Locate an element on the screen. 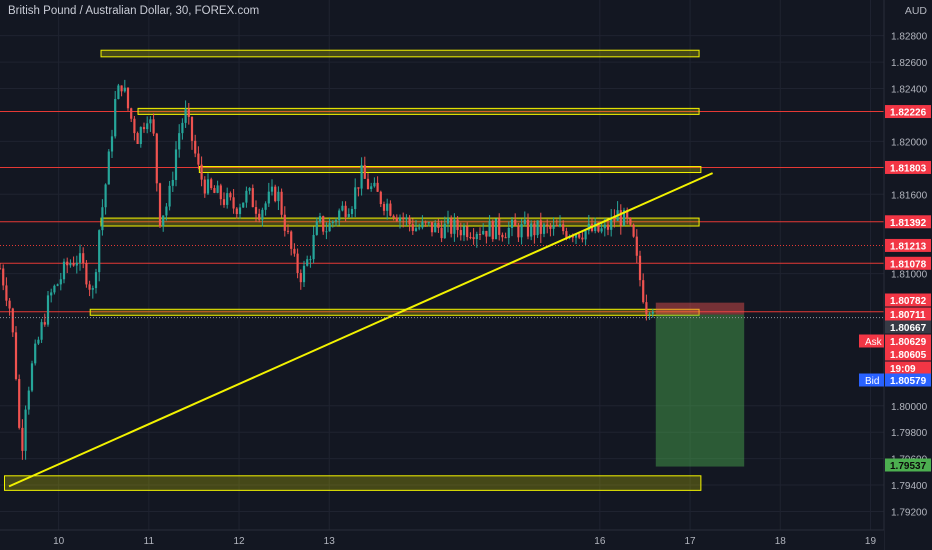  price-label: 1.80667 is located at coordinates (908, 328).